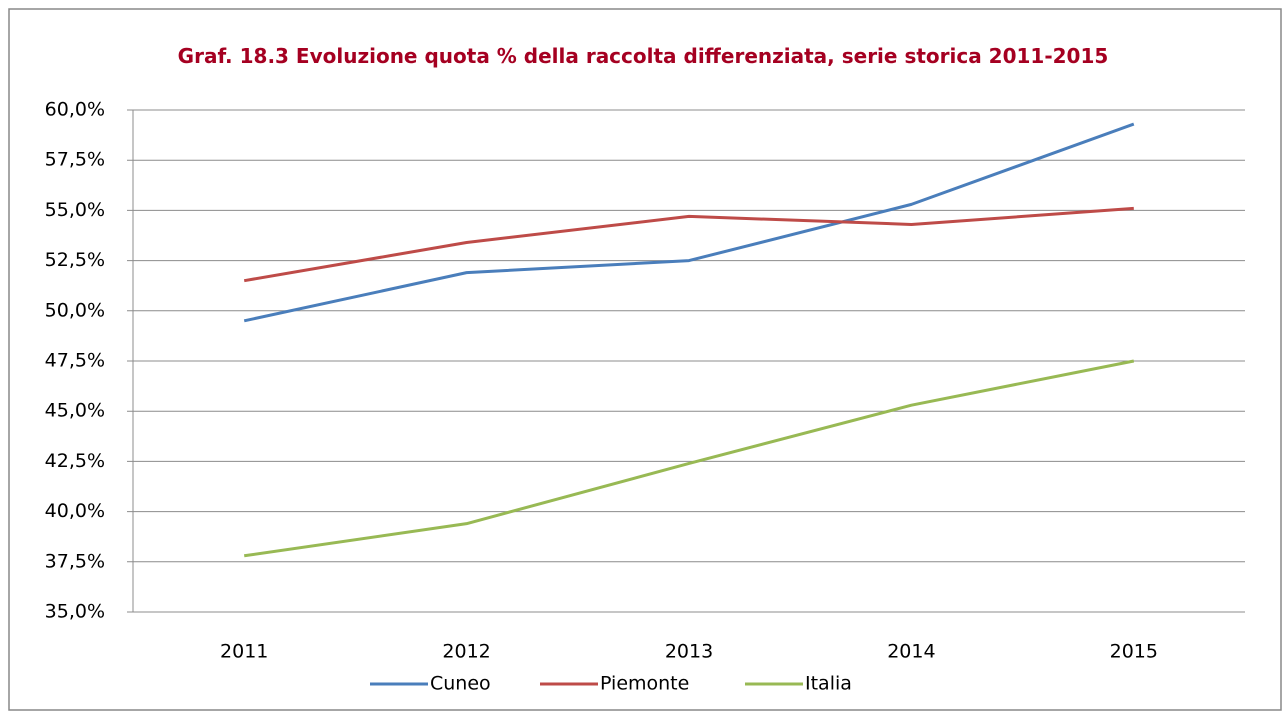  What do you see at coordinates (466, 652) in the screenshot?
I see `x-tick-label: 2012` at bounding box center [466, 652].